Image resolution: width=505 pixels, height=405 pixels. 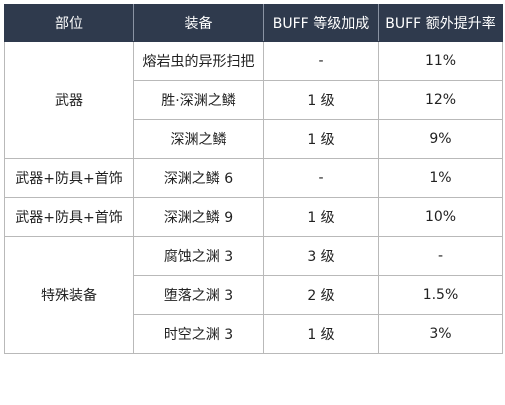 What do you see at coordinates (321, 295) in the screenshot?
I see `level-cell: 2 级` at bounding box center [321, 295].